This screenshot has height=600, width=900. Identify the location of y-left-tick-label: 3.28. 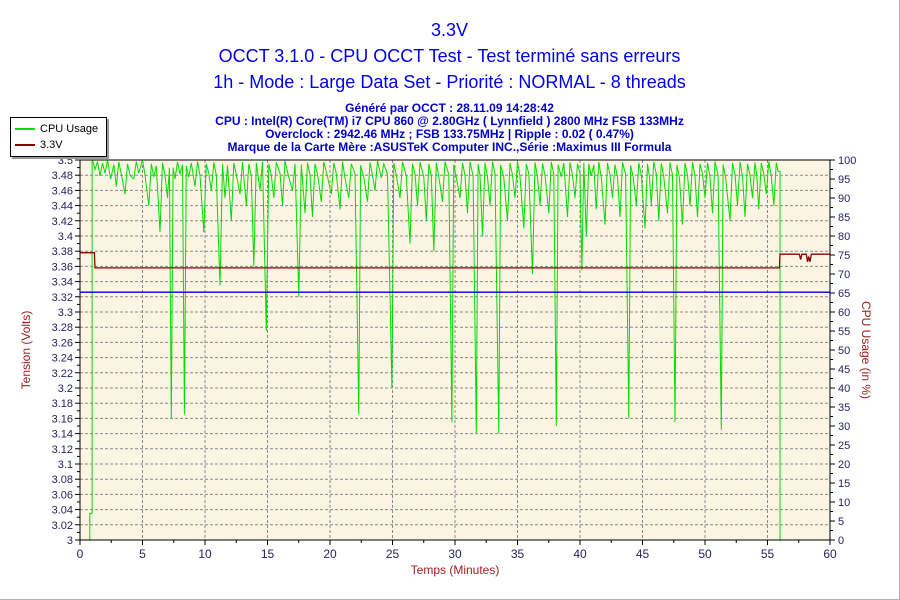
(62, 328).